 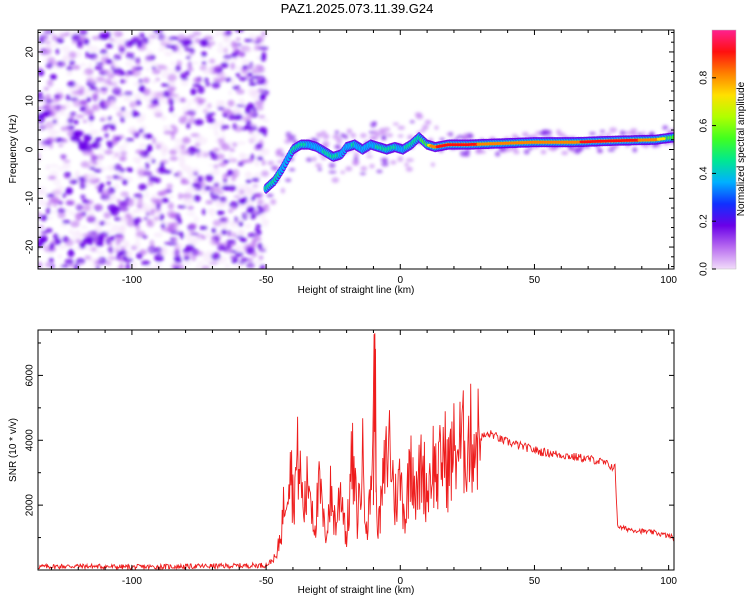 What do you see at coordinates (30, 505) in the screenshot?
I see `y-tick-label: 2000` at bounding box center [30, 505].